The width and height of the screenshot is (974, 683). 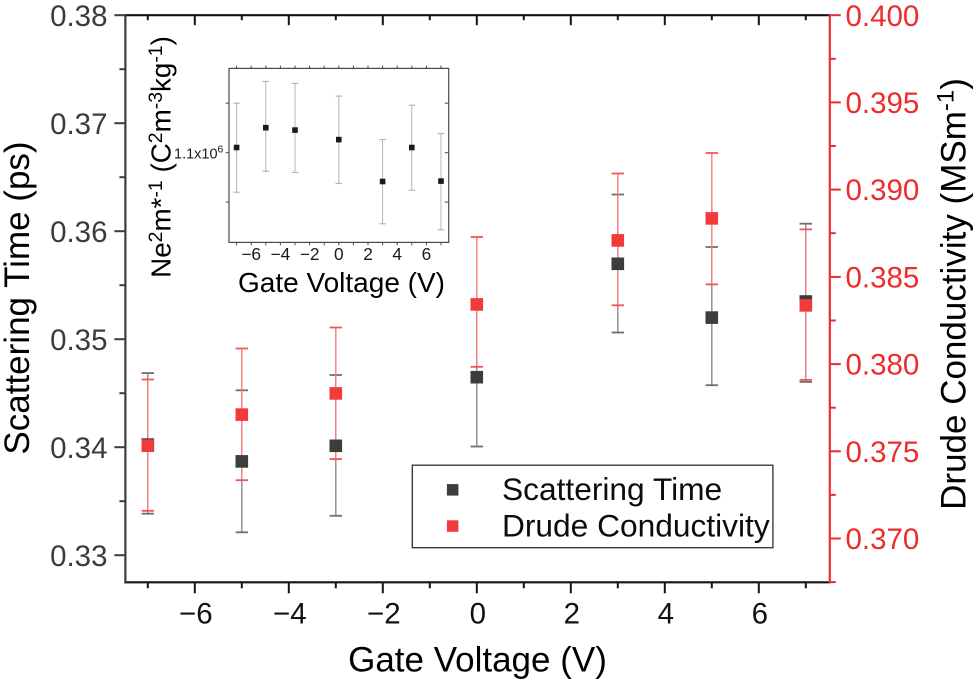 I want to click on svg-text: 0.375, so click(x=883, y=452).